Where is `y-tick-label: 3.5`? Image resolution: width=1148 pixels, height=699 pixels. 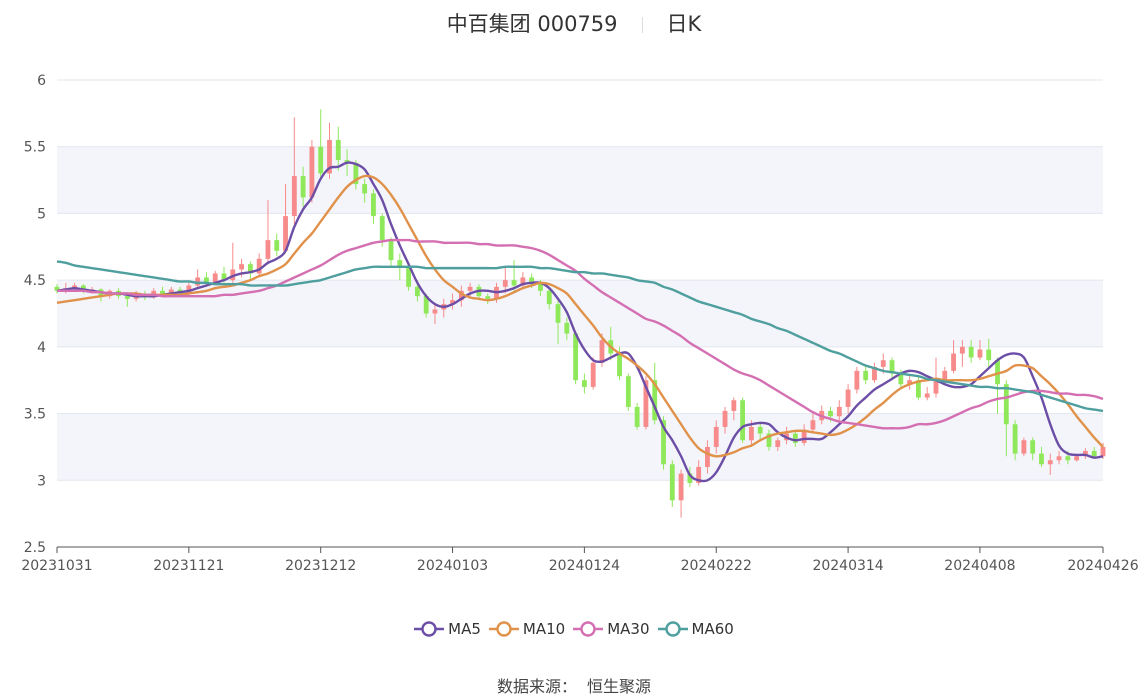
y-tick-label: 3.5 is located at coordinates (35, 415).